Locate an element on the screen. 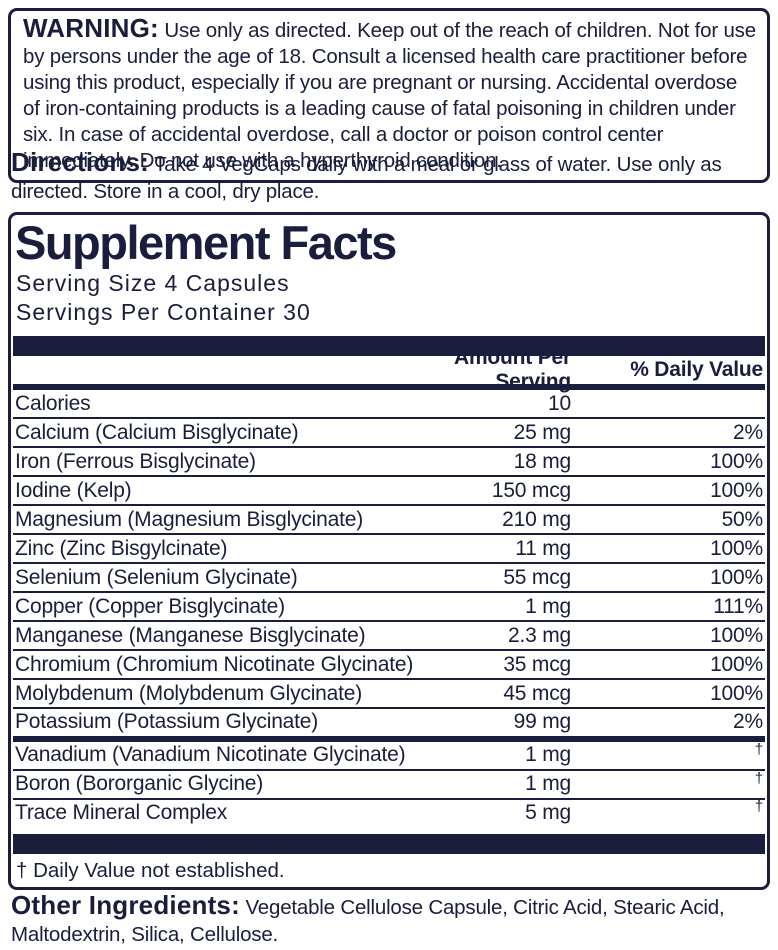 The image size is (778, 950). nutrient-name: Magnesium (Magnesium Bisglycinate) is located at coordinates (189, 519).